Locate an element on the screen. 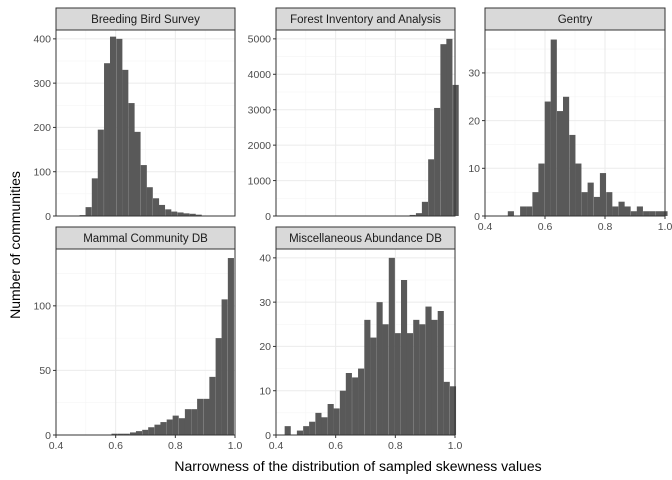 The width and height of the screenshot is (672, 480). y-axis-title: Number of communities is located at coordinates (15, 245).